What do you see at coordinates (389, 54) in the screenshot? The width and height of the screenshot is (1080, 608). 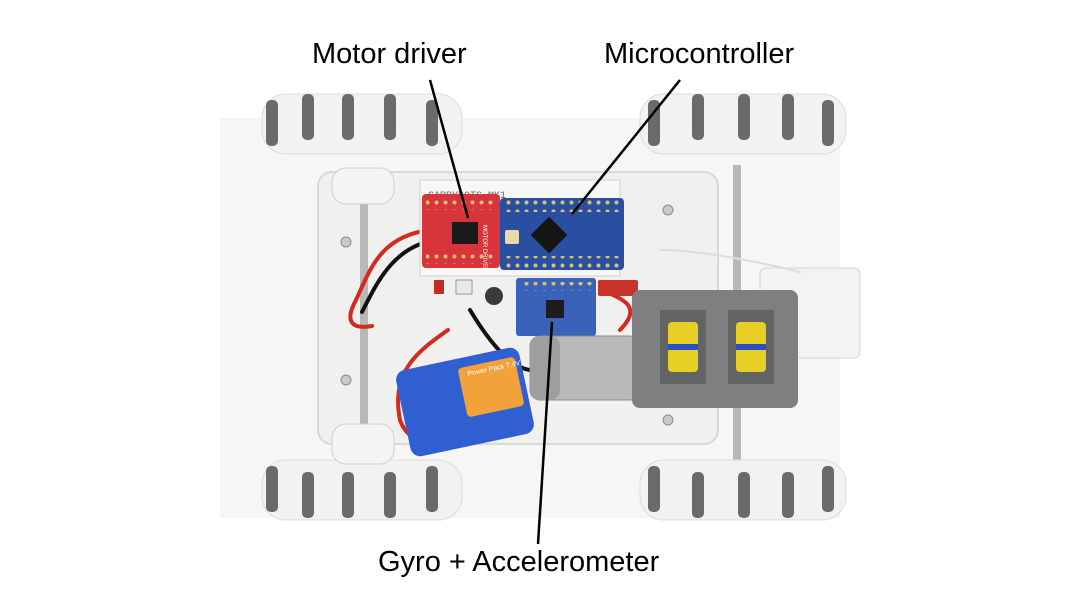 I see `motor-driver-label: Motor driver` at bounding box center [389, 54].